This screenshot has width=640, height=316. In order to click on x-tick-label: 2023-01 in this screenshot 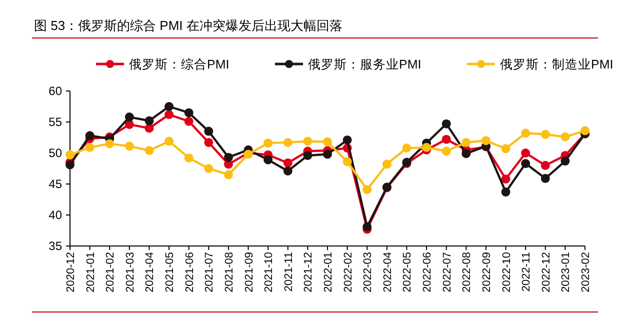, I will do `click(566, 272)`.